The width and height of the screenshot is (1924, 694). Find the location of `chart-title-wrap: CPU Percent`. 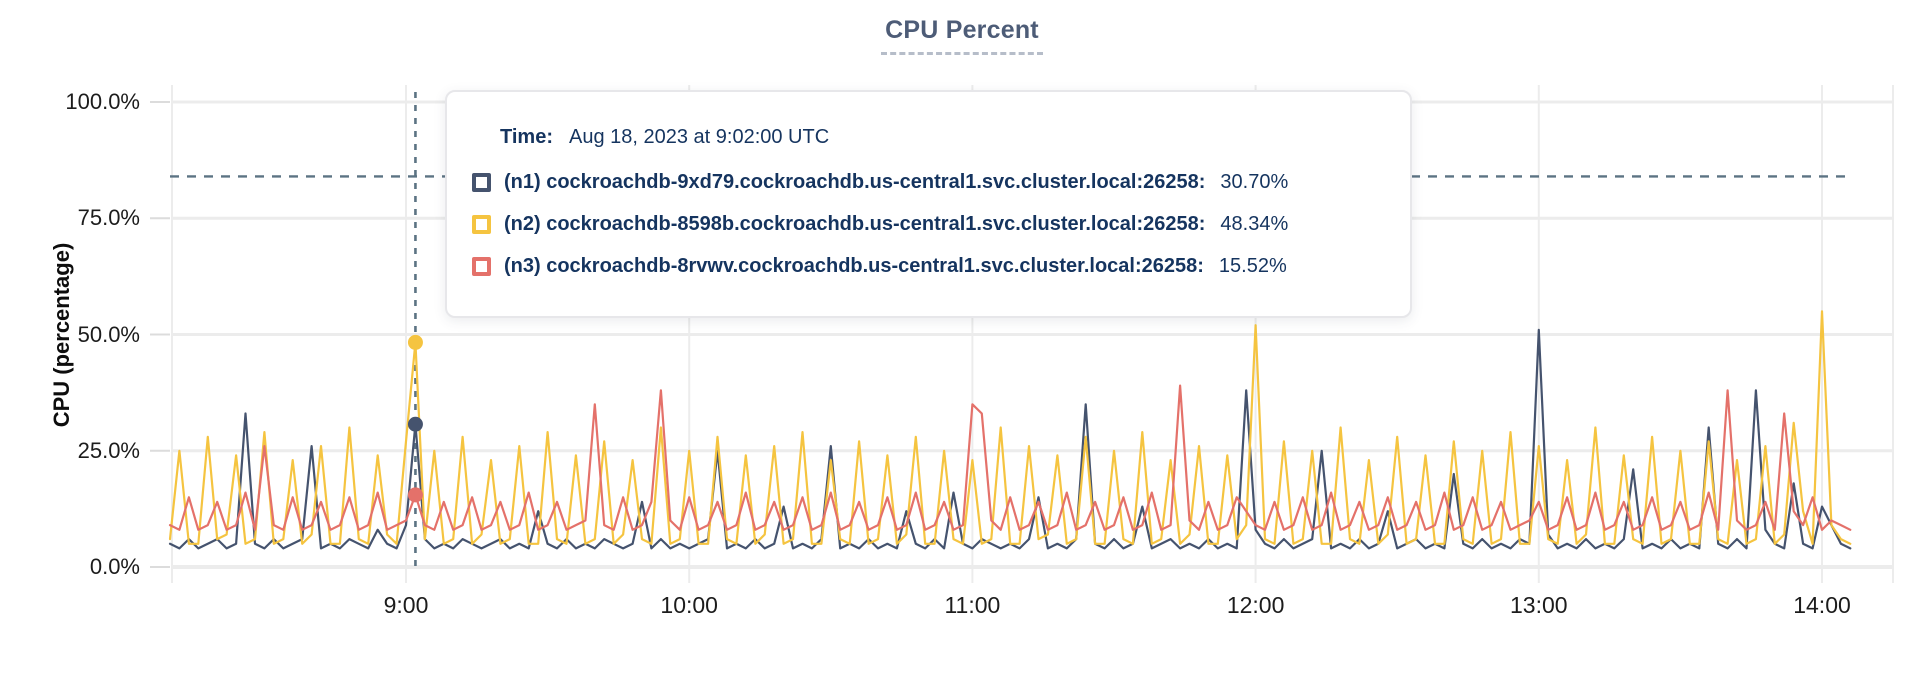

chart-title-wrap: CPU Percent is located at coordinates (962, 35).